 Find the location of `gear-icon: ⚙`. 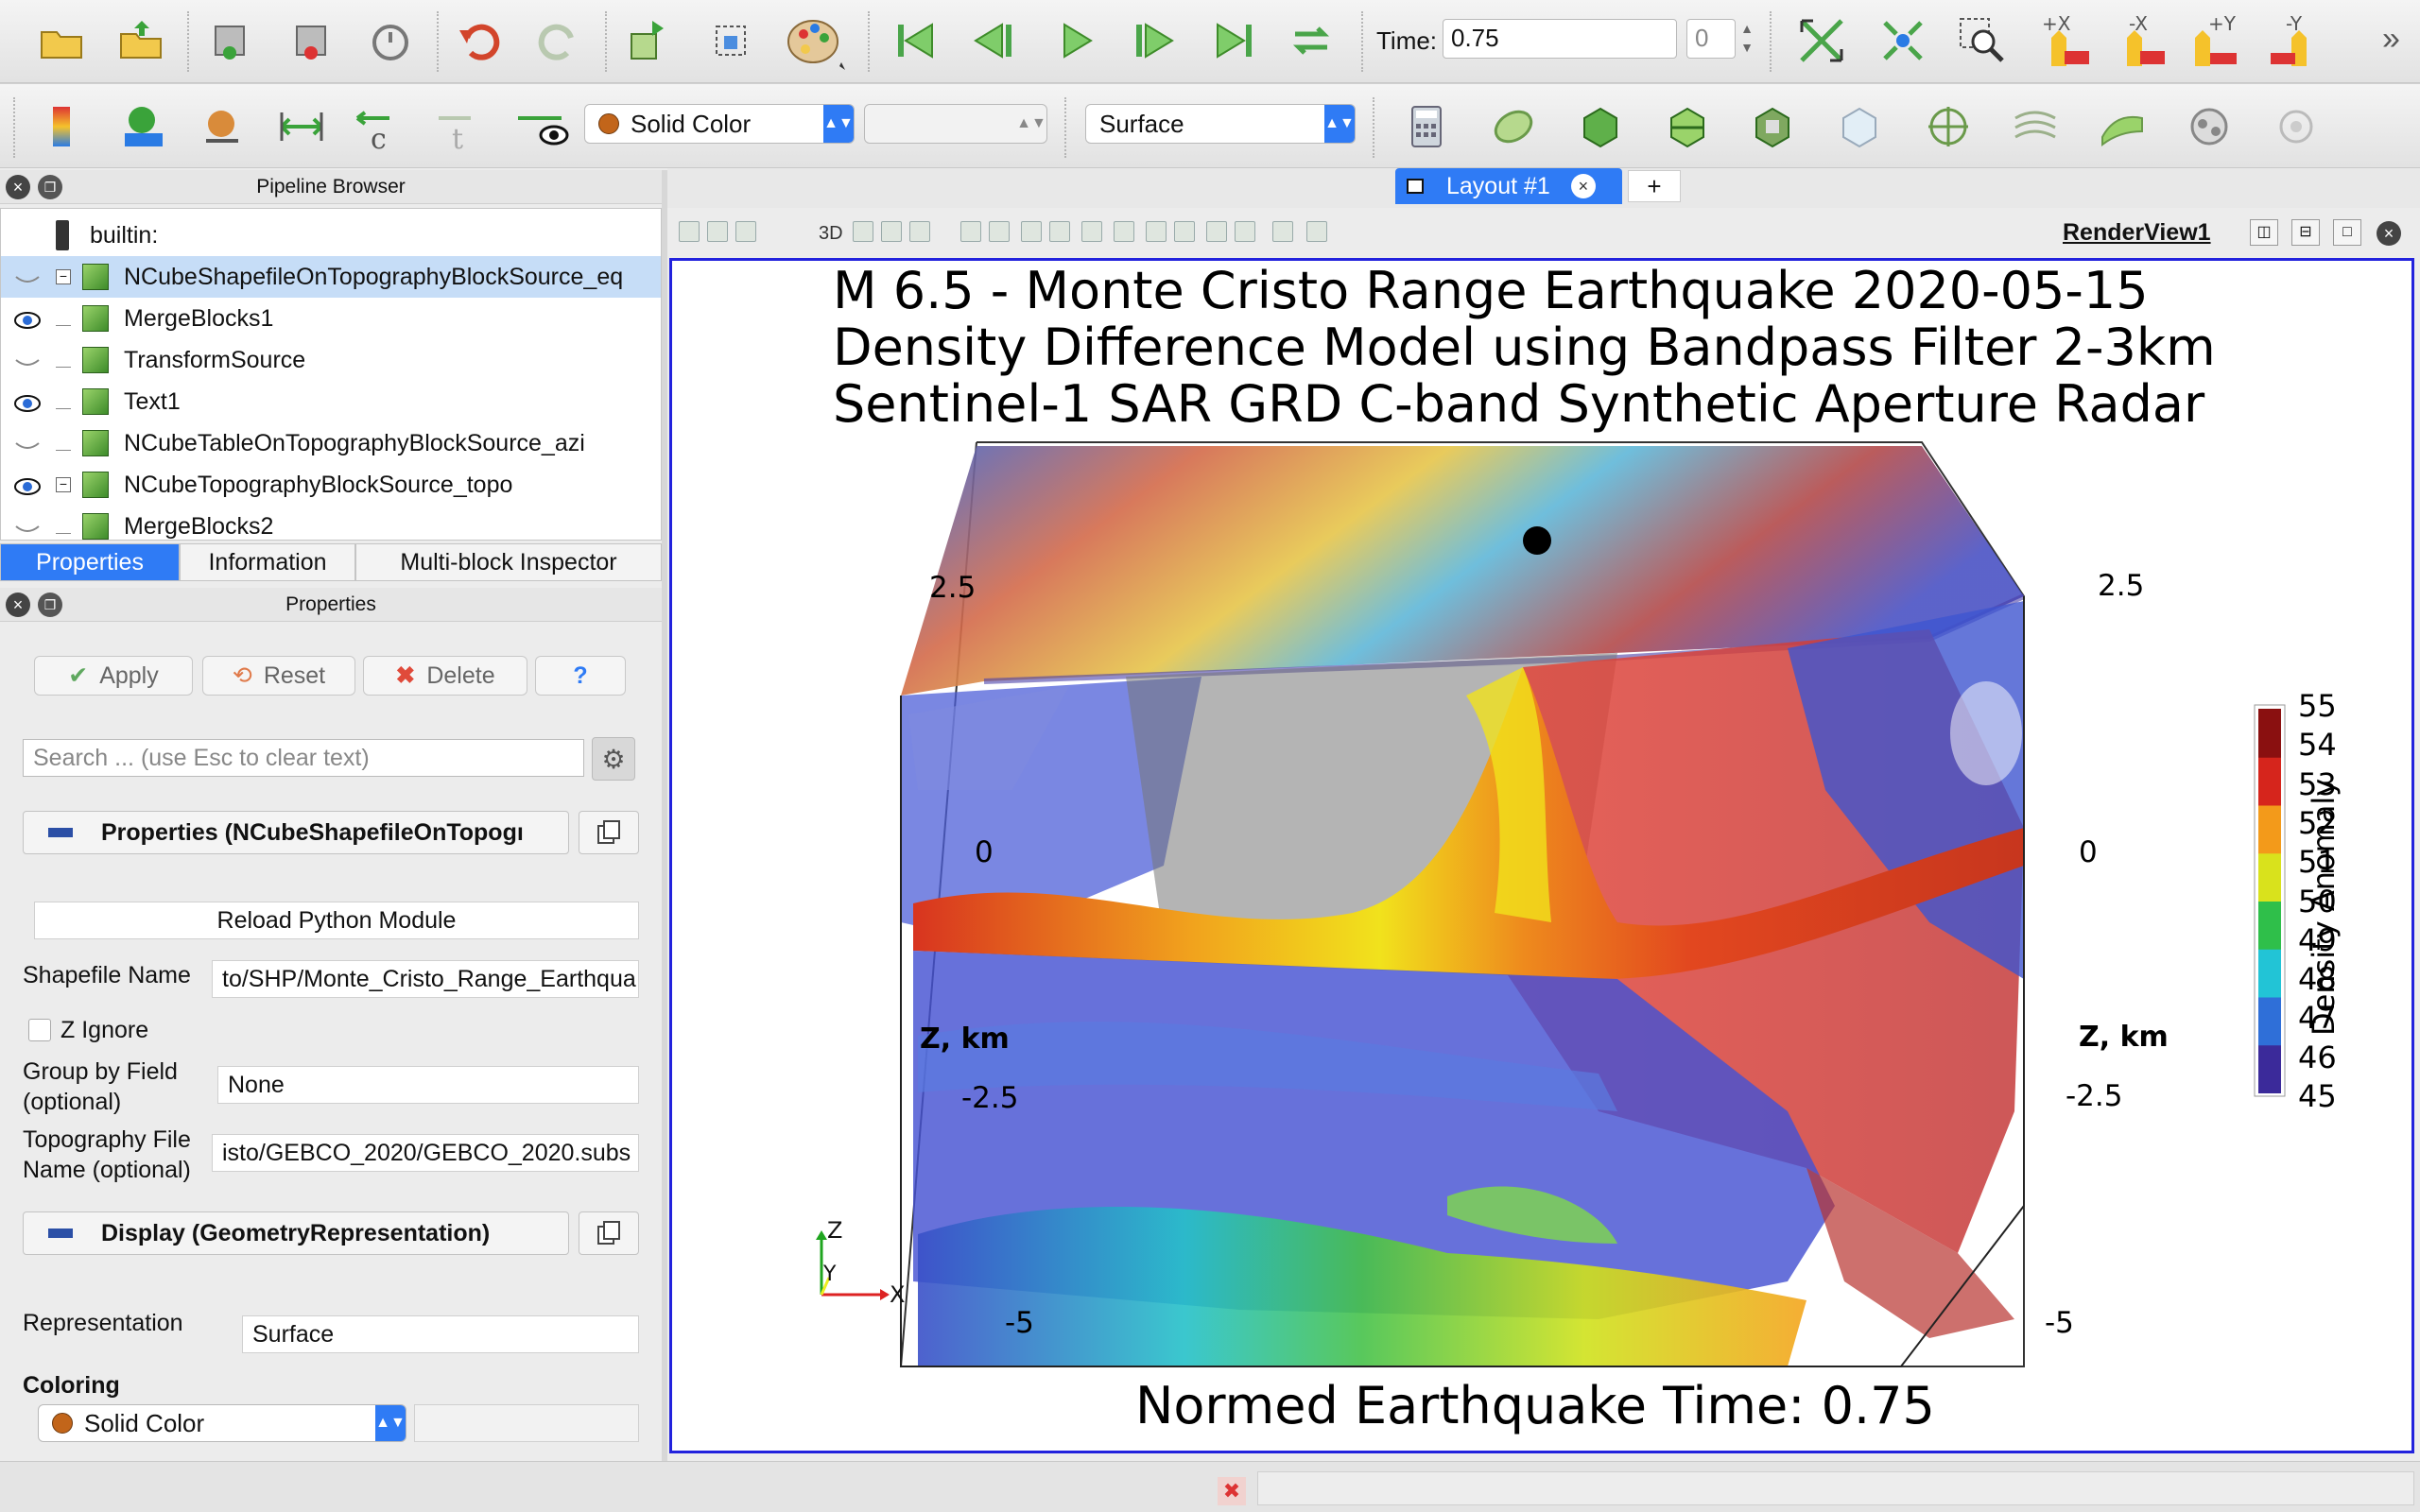

gear-icon: ⚙ is located at coordinates (614, 759).